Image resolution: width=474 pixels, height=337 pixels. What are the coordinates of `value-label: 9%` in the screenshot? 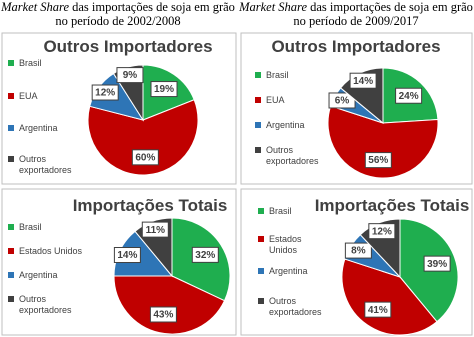 It's located at (130, 75).